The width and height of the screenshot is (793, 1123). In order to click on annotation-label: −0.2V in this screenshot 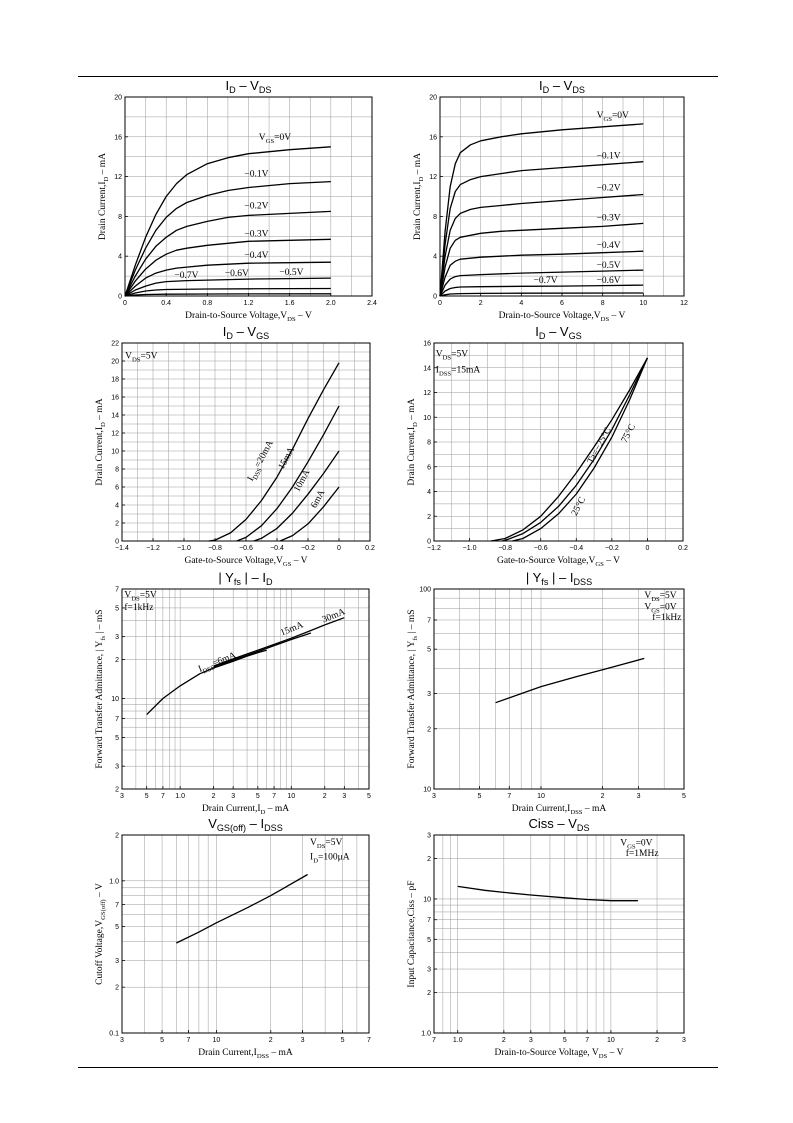, I will do `click(609, 189)`.